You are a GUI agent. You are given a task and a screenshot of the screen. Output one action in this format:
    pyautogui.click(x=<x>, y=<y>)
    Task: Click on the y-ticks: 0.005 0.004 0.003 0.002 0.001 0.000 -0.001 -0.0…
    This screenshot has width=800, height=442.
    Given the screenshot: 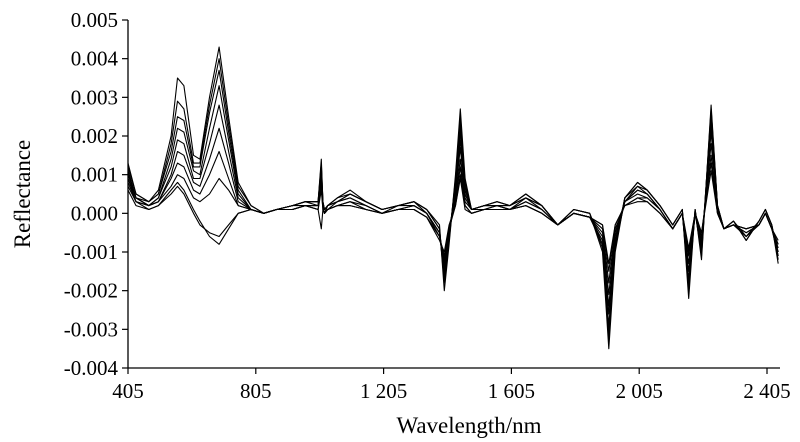 What is the action you would take?
    pyautogui.click(x=96, y=194)
    